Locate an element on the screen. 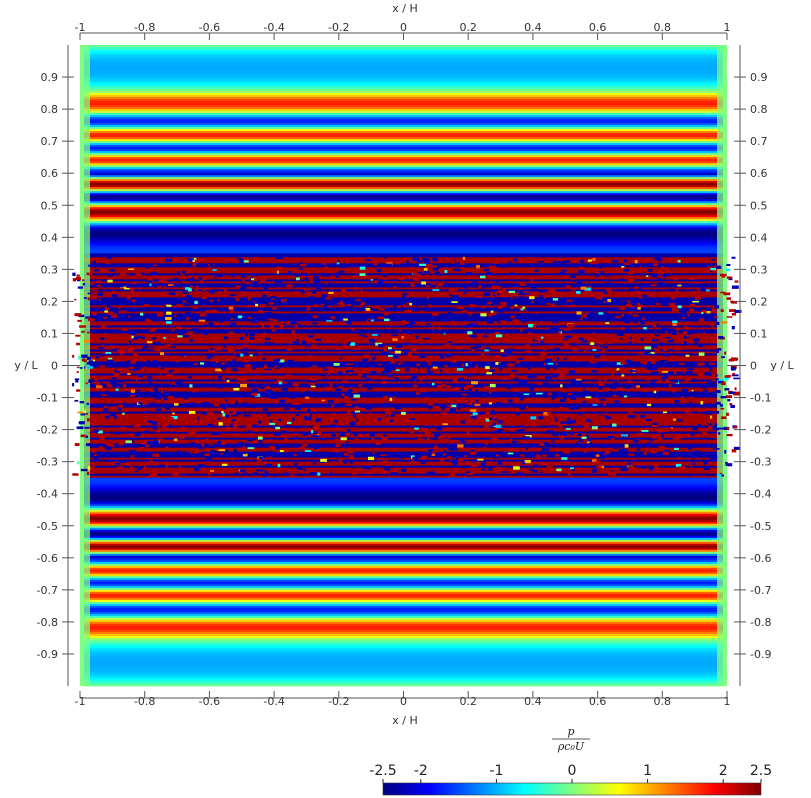 The height and width of the screenshot is (798, 811). y-right-tick-label: -0.9 is located at coordinates (760, 654).